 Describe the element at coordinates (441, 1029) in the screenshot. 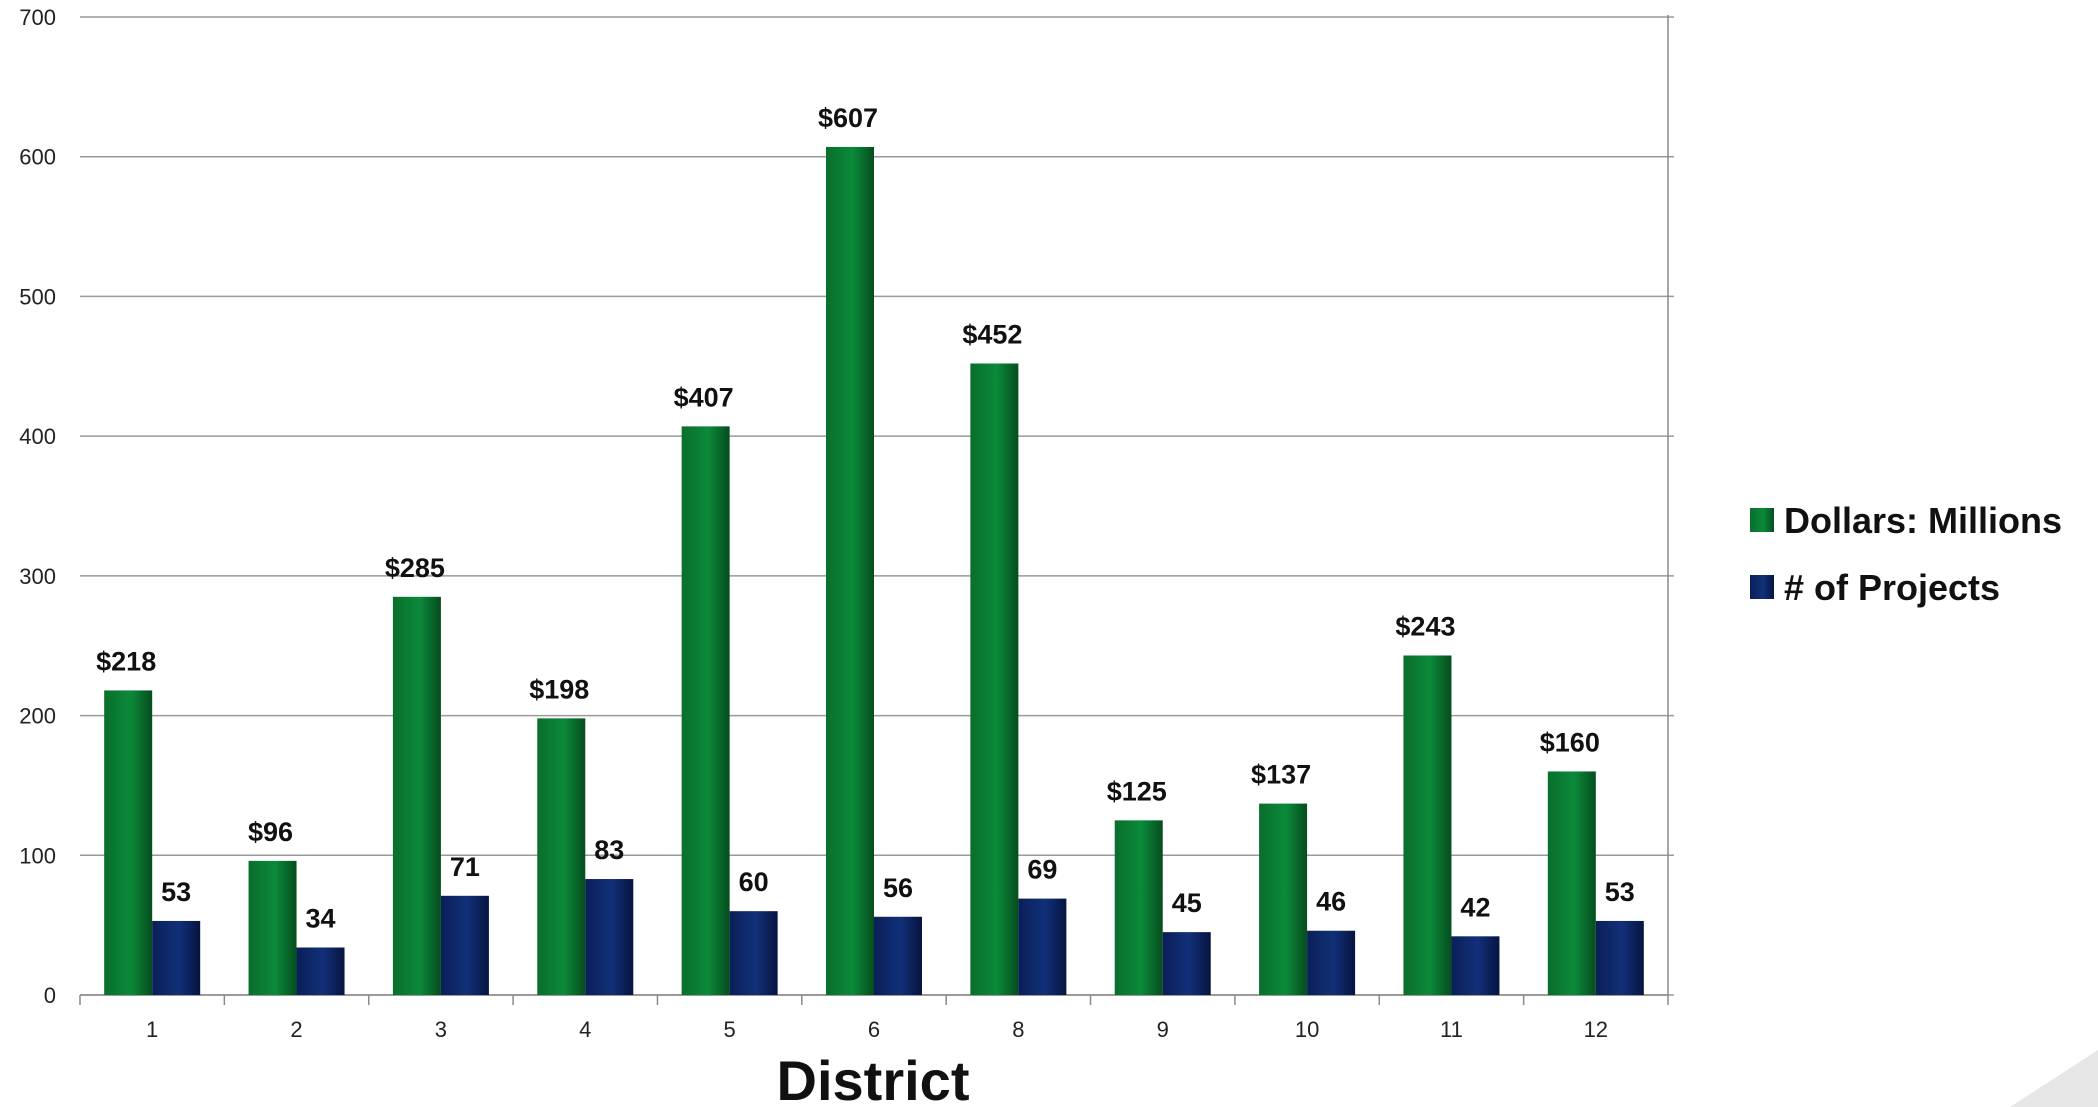

I see `x-tick-label: 3` at that location.